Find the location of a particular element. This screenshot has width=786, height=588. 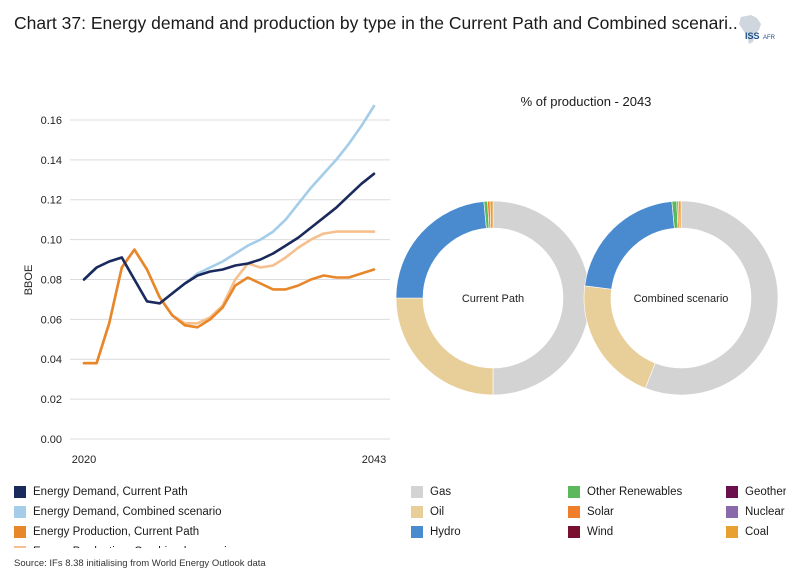

legend-item: Coal is located at coordinates (747, 532).